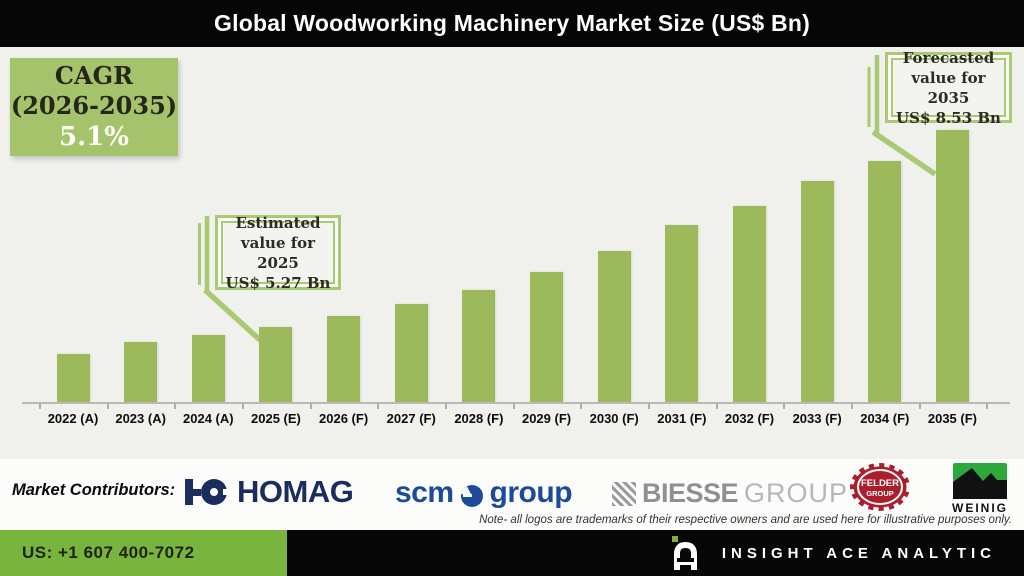  What do you see at coordinates (94, 490) in the screenshot?
I see `contributors-label: Market Contributors:` at bounding box center [94, 490].